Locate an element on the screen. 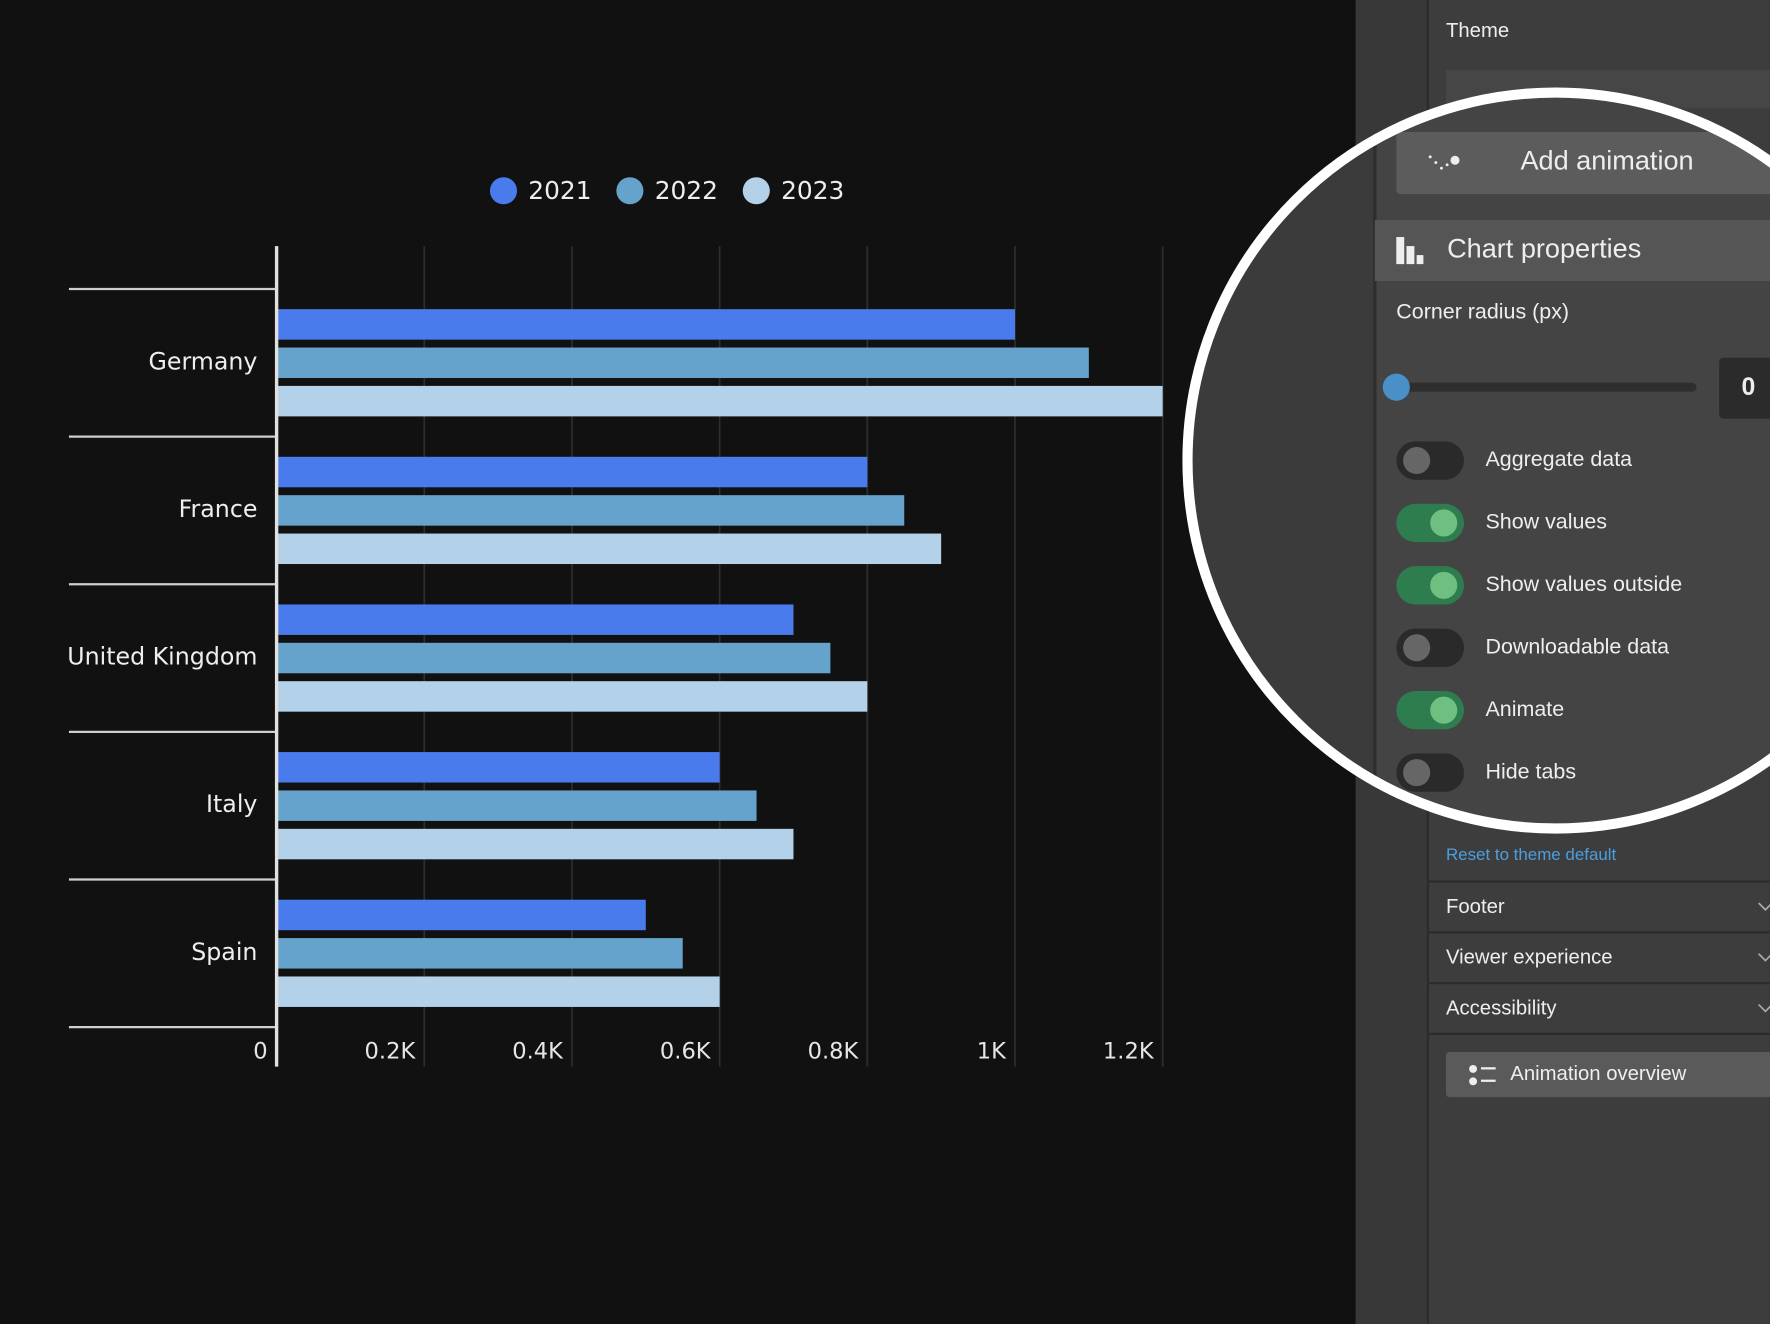 The image size is (1770, 1324). add-animation-label: Add animation is located at coordinates (1606, 160).